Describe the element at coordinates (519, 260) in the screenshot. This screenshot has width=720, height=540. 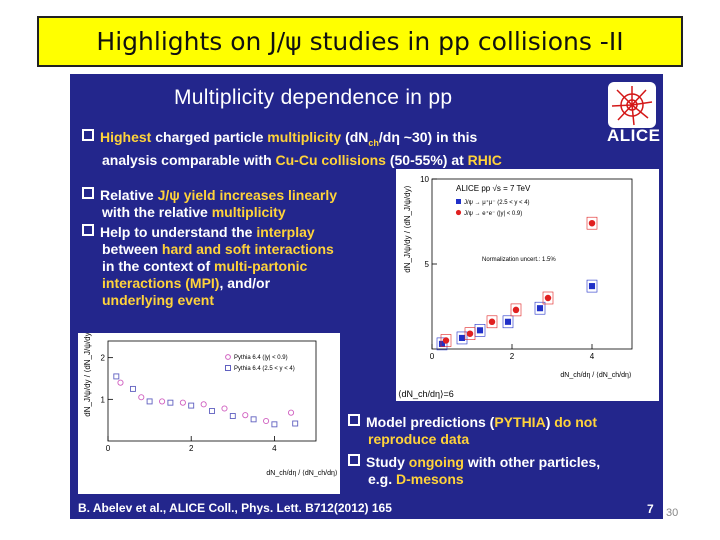
I see `main-plot-norm: Normalization uncert.: 1.5%` at that location.